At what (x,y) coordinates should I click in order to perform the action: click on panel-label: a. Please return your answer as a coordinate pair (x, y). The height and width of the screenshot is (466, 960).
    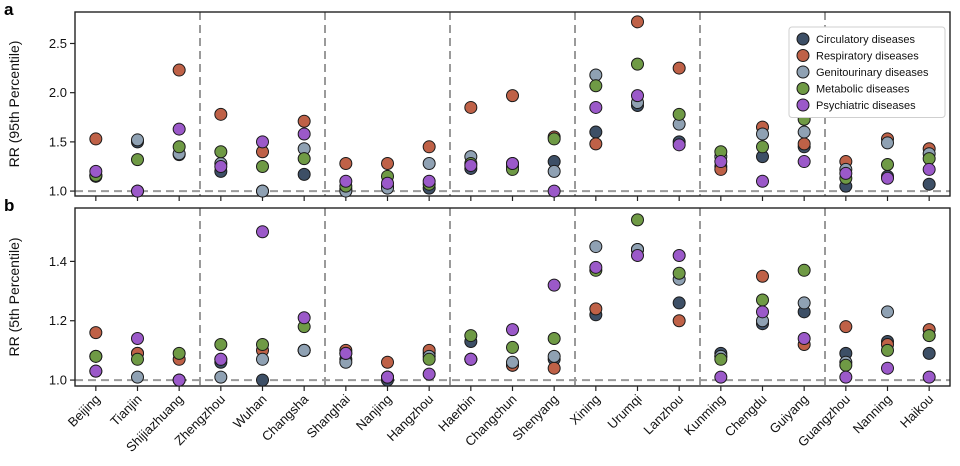
    Looking at the image, I should click on (9, 9).